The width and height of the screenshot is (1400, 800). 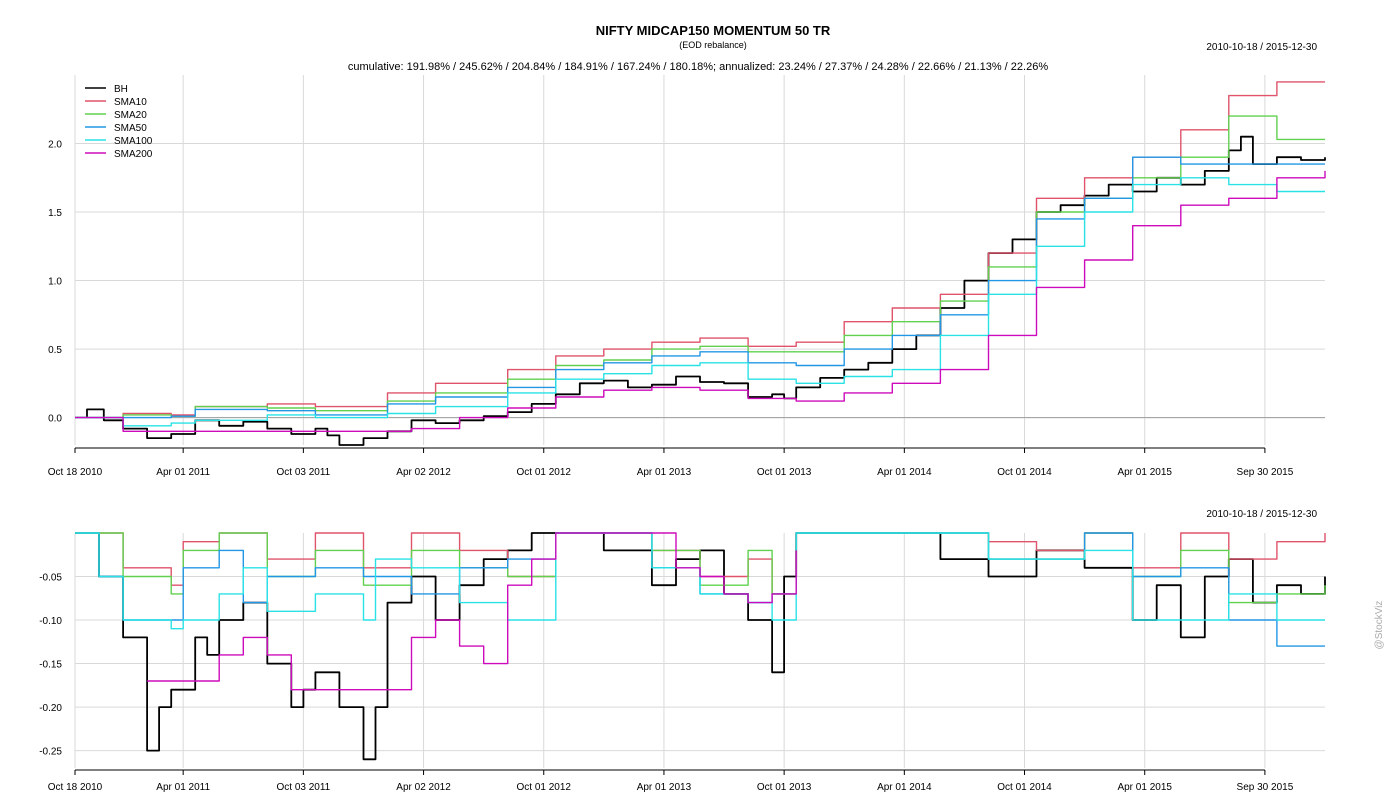 What do you see at coordinates (55, 282) in the screenshot?
I see `y-tick-label: 1.0` at bounding box center [55, 282].